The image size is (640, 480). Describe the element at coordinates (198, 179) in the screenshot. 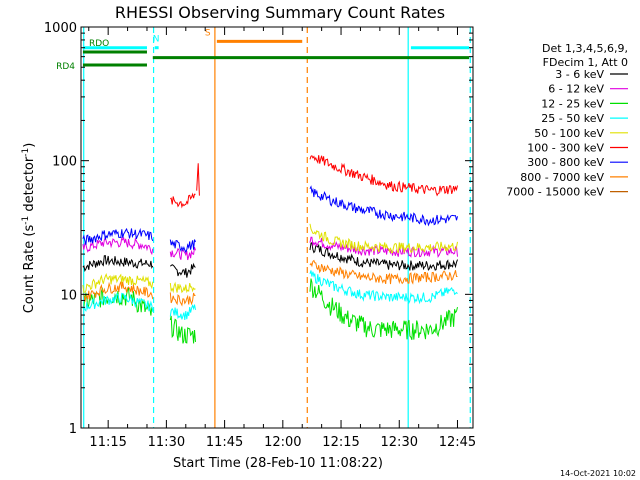

I see `series-5-spike` at that location.